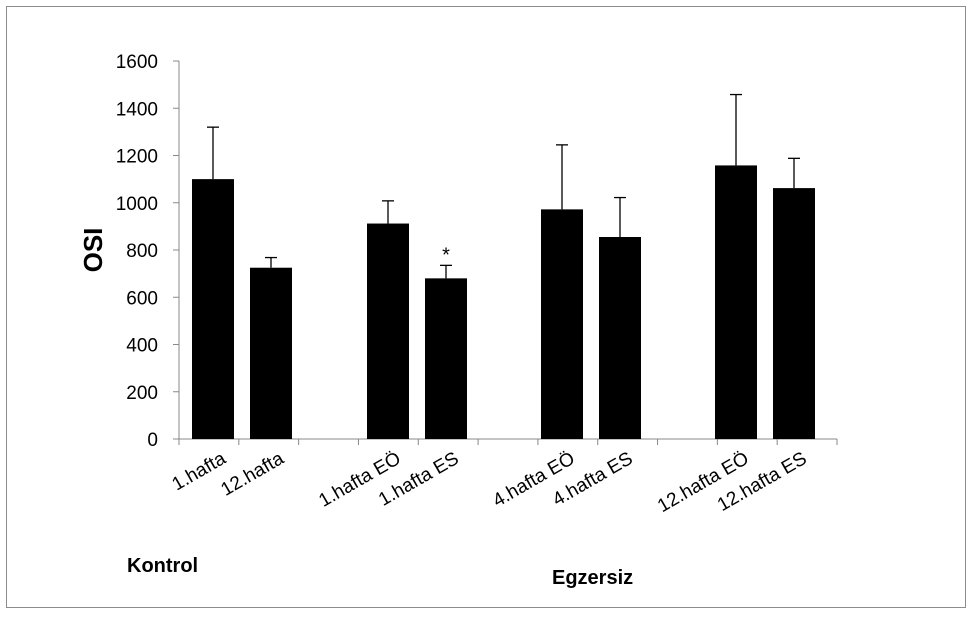 This screenshot has width=976, height=617. I want to click on group-label-kontrol: Kontrol, so click(162, 566).